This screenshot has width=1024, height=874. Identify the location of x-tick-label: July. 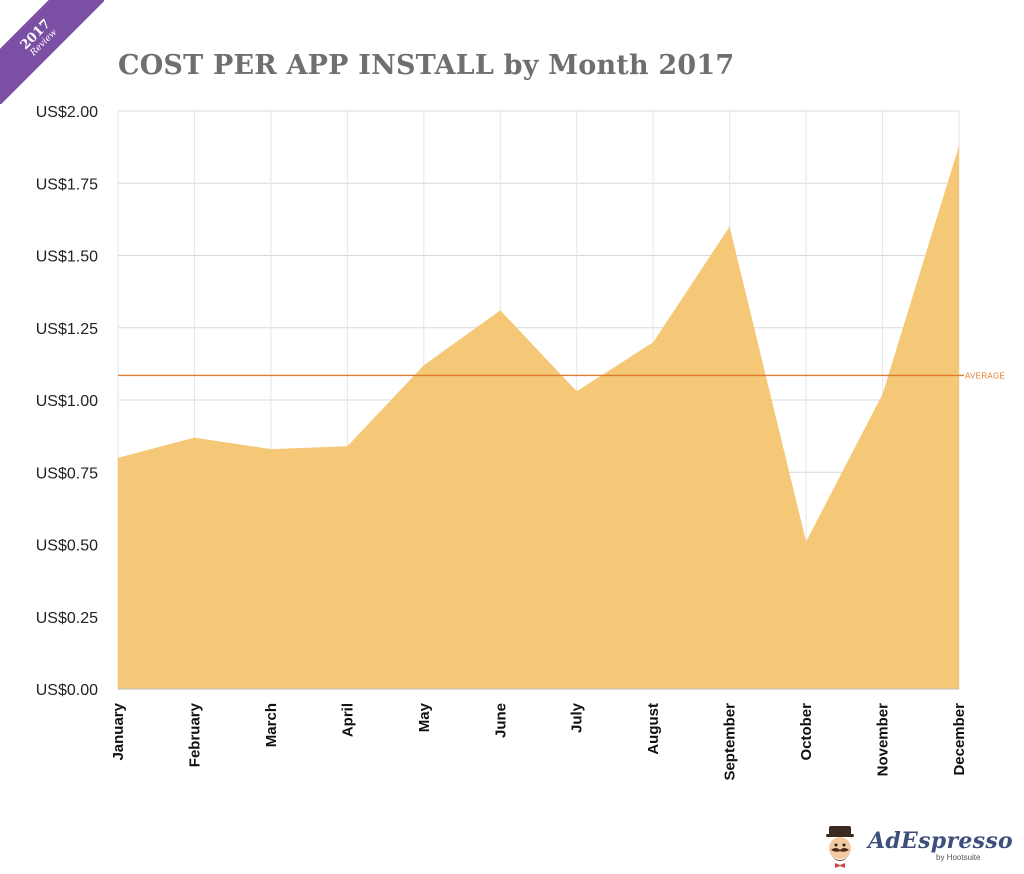
(577, 717).